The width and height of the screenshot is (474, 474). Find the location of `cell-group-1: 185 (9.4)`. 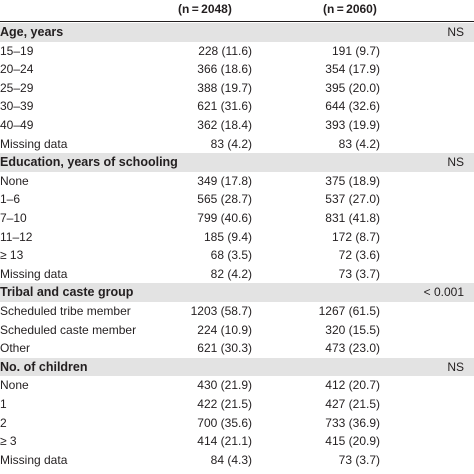

cell-group-1: 185 (9.4) is located at coordinates (227, 236).